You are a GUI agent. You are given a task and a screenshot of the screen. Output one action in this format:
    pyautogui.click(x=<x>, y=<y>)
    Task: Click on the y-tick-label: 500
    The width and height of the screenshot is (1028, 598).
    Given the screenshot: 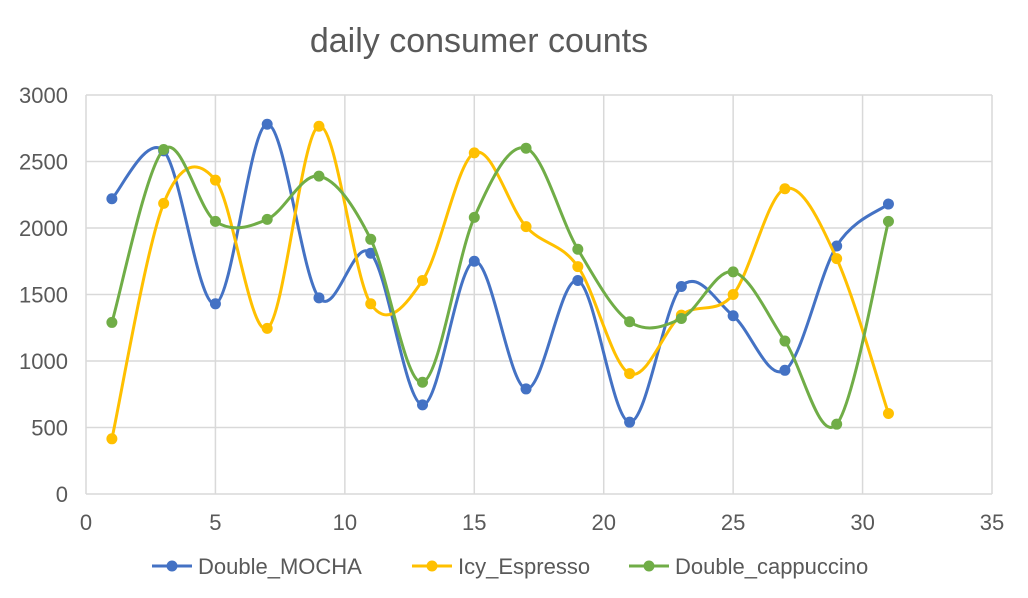 What is the action you would take?
    pyautogui.click(x=49, y=428)
    